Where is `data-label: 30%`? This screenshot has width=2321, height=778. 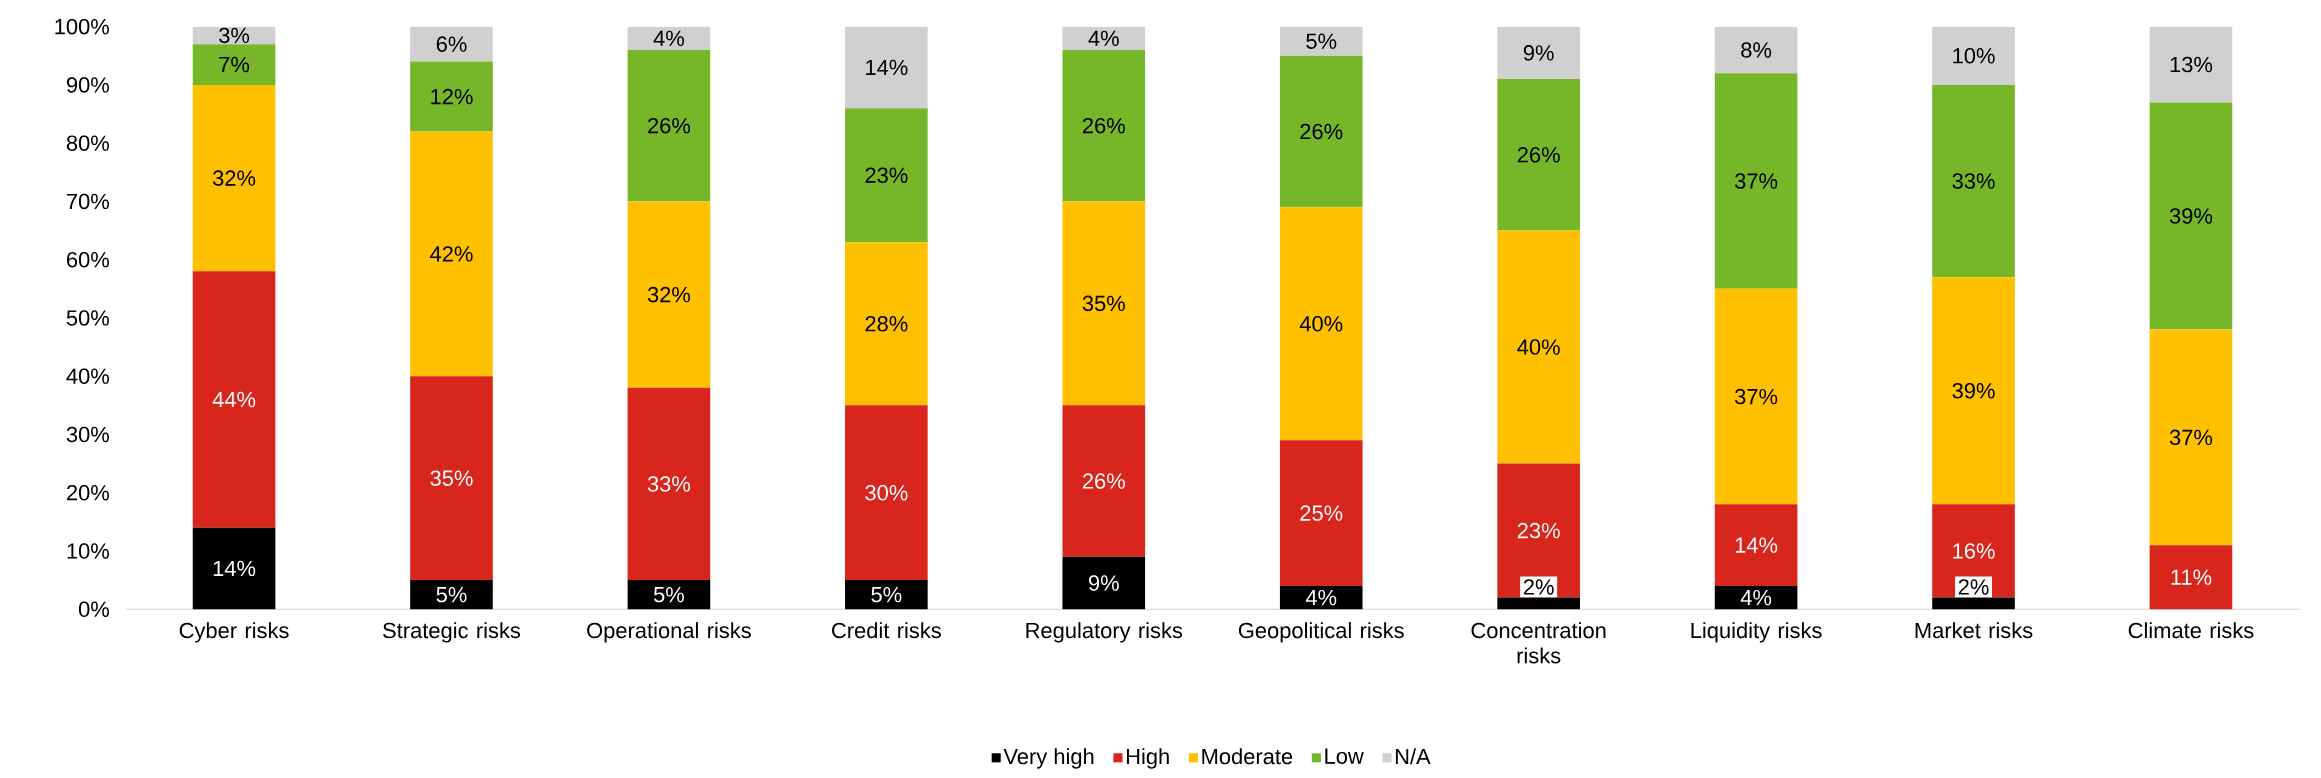
data-label: 30% is located at coordinates (886, 493).